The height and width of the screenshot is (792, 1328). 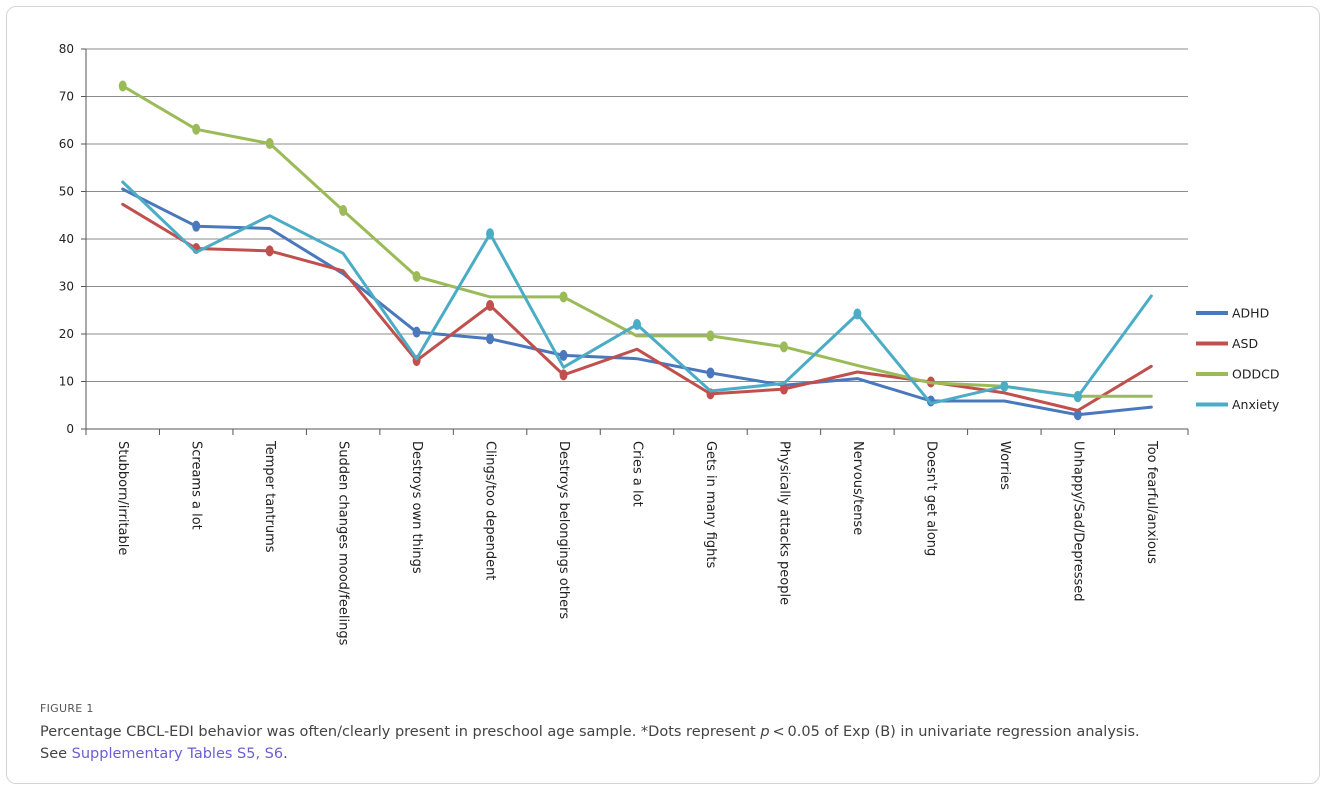 I want to click on x-tick-label-nervous-tense: Nervous/tense, so click(x=857, y=488).